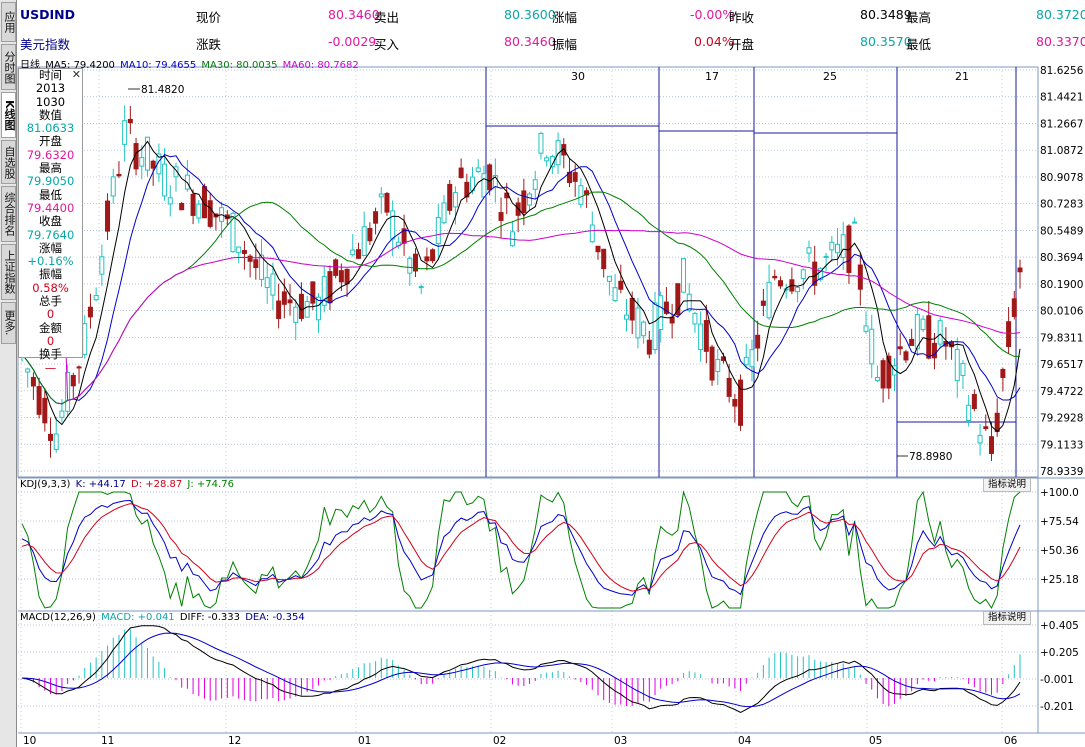 Image resolution: width=1085 pixels, height=747 pixels. What do you see at coordinates (50, 101) in the screenshot?
I see `info-value: 1030` at bounding box center [50, 101].